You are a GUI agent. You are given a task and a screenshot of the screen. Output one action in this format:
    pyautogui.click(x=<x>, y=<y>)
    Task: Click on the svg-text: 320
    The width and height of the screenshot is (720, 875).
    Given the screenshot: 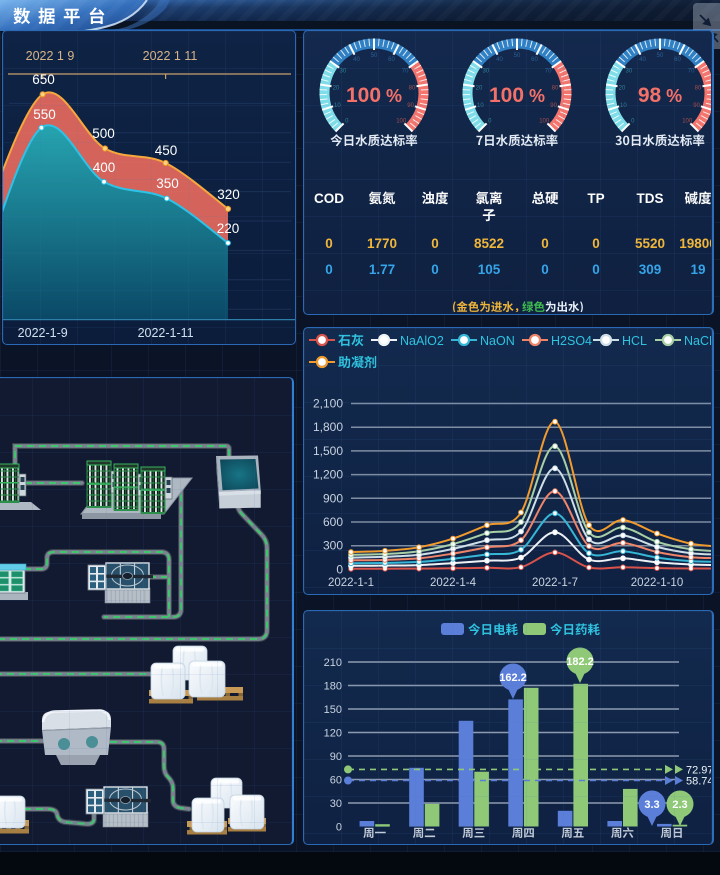 What is the action you would take?
    pyautogui.click(x=228, y=194)
    